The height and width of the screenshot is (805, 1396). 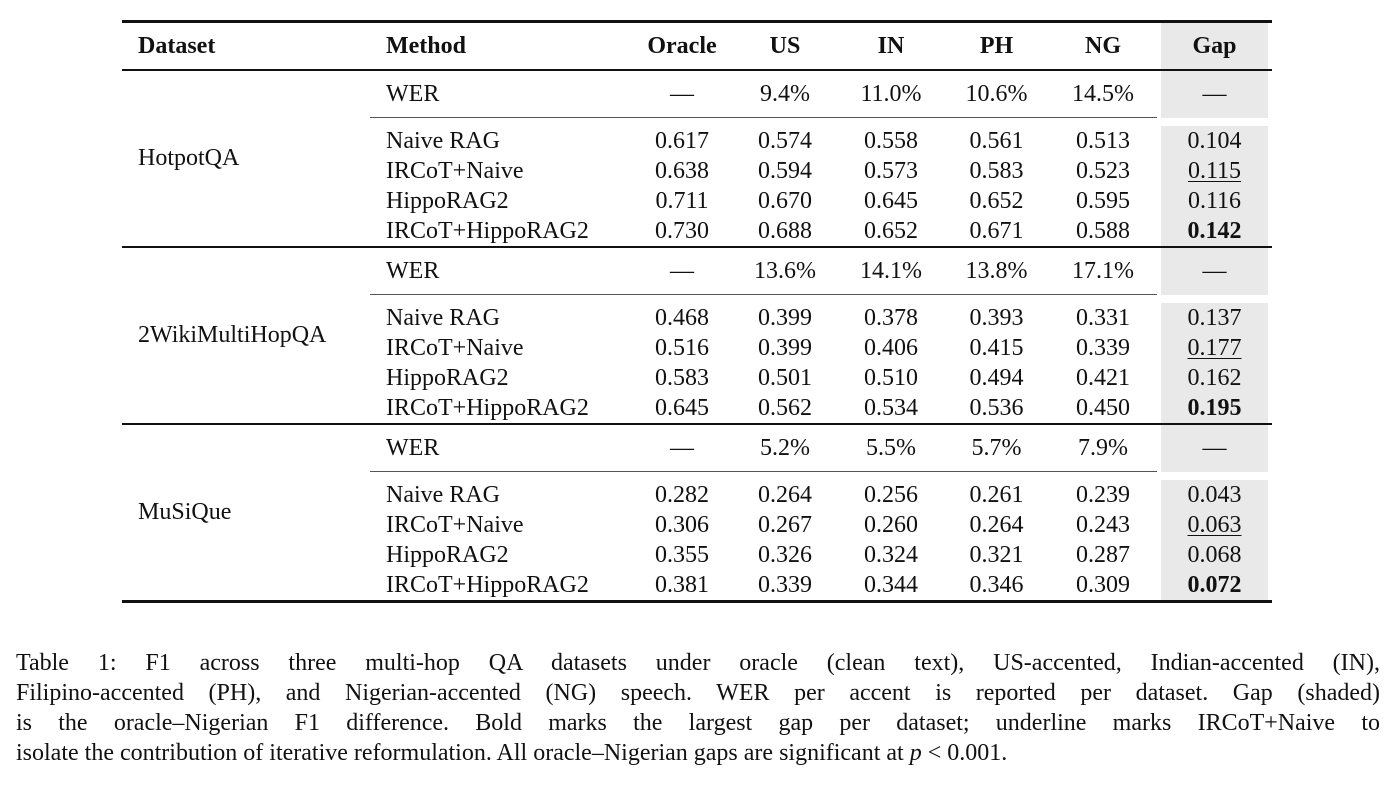 I want to click on in-cell: 5.5%, so click(x=891, y=448).